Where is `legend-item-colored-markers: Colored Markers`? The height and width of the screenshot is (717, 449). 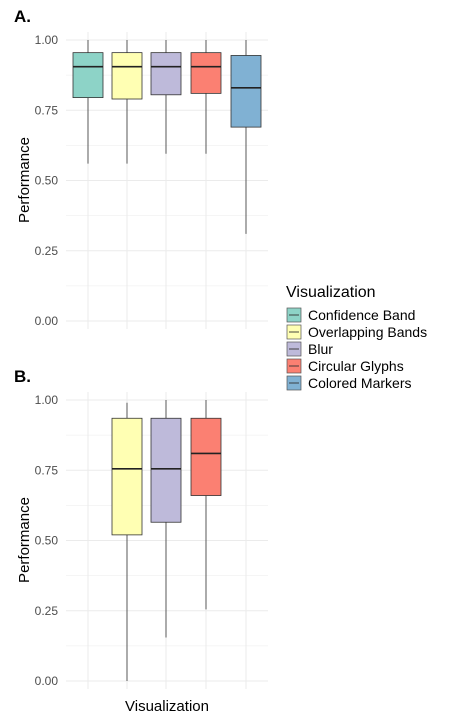
legend-item-colored-markers: Colored Markers is located at coordinates (348, 383).